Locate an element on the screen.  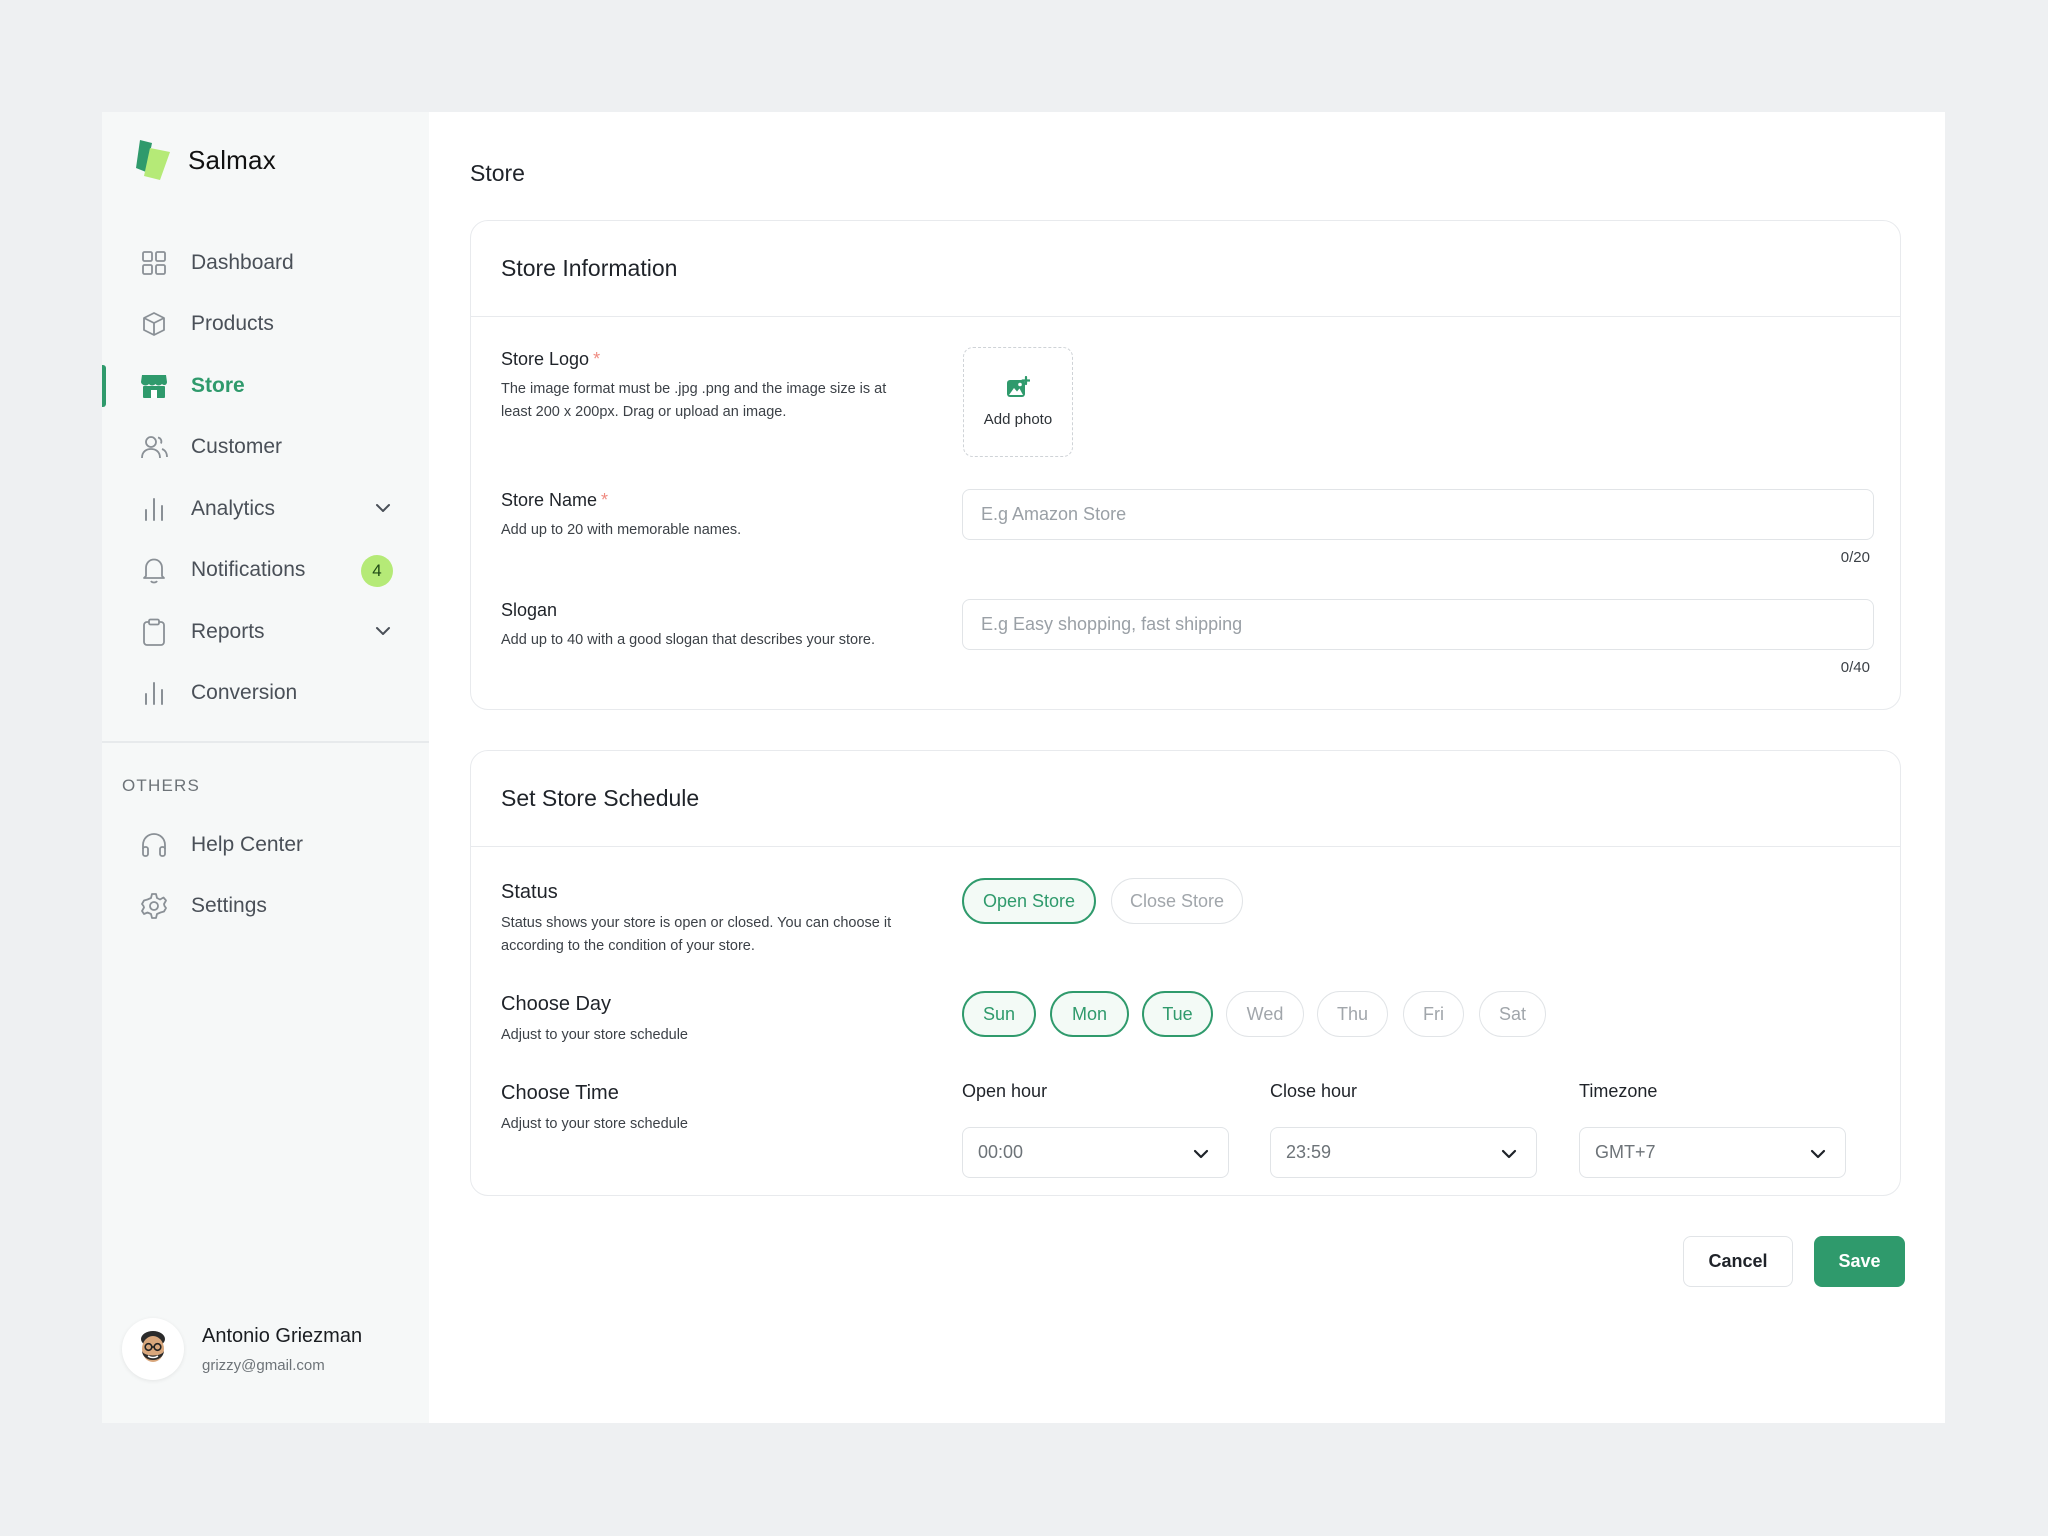
sidebar-item-label: Help Center is located at coordinates (247, 844).